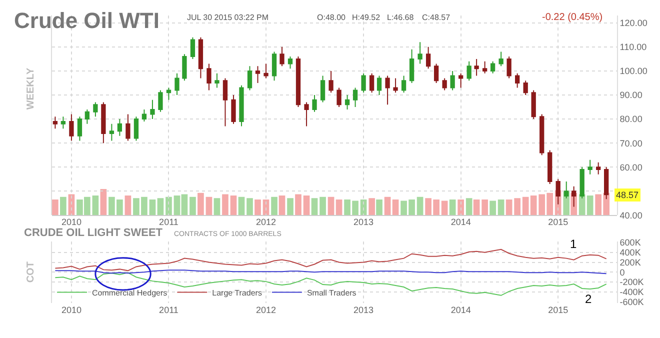  Describe the element at coordinates (633, 47) in the screenshot. I see `y-tick-label: 110.00` at that location.